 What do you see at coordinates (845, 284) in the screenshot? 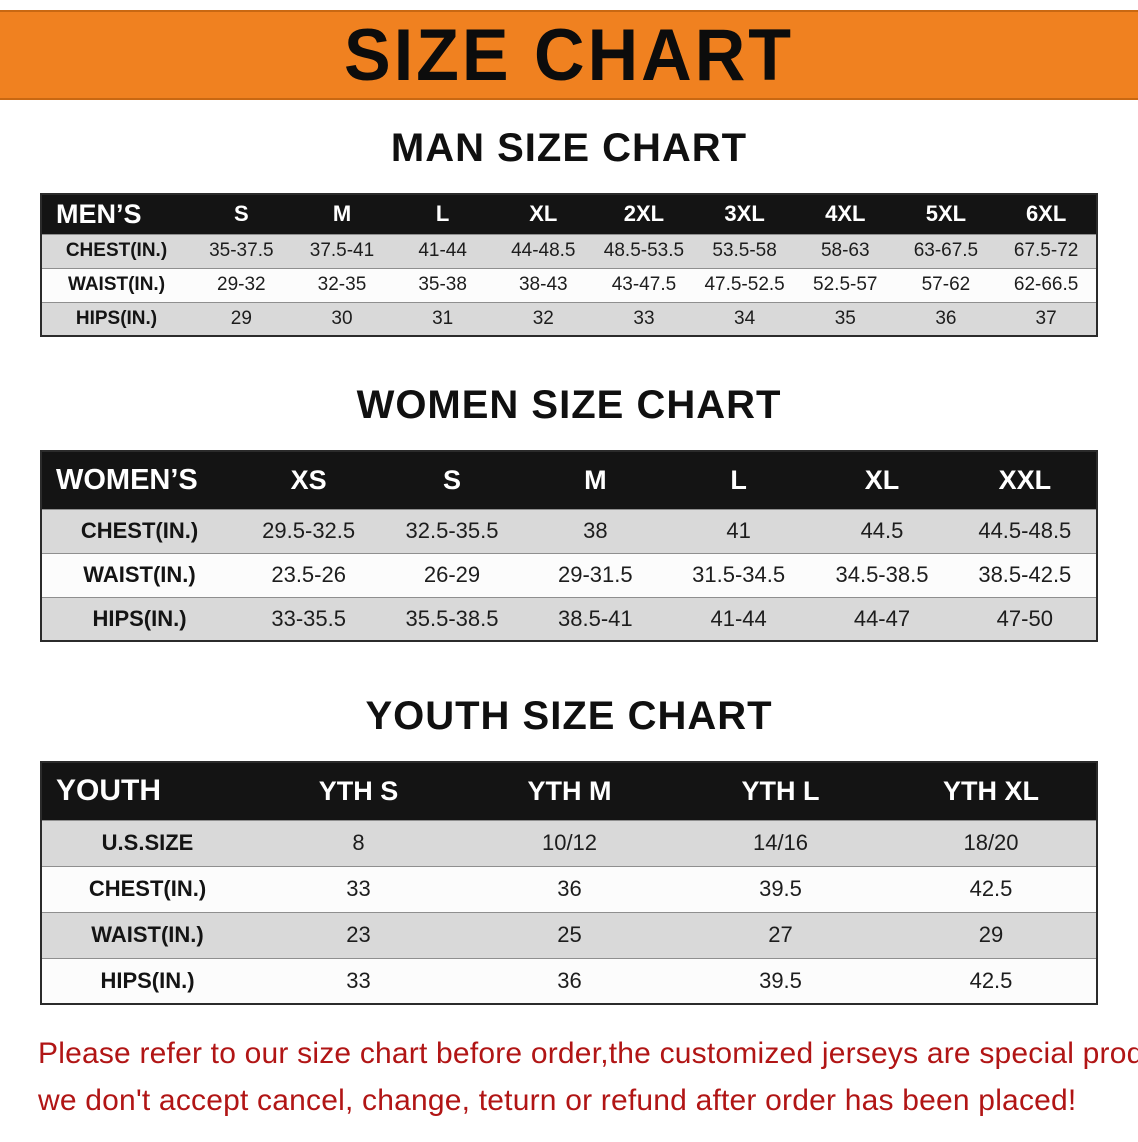
I see `size-value: 52.5-57` at bounding box center [845, 284].